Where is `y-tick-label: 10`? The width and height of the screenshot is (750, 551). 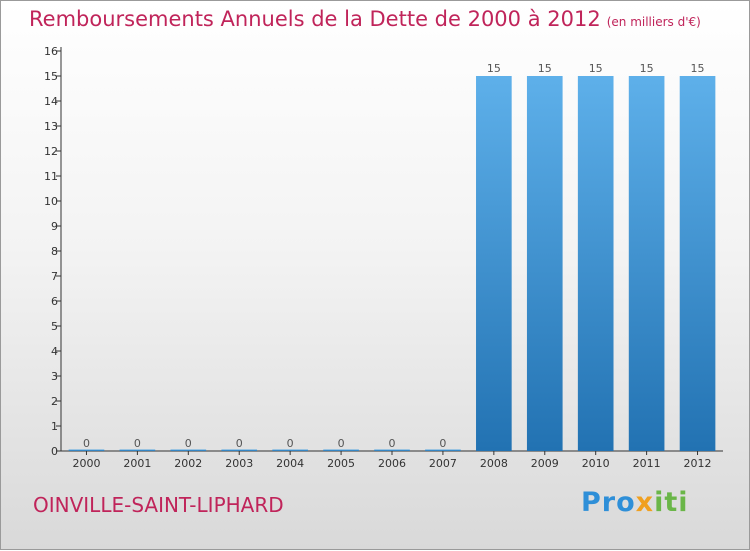 y-tick-label: 10 is located at coordinates (51, 201).